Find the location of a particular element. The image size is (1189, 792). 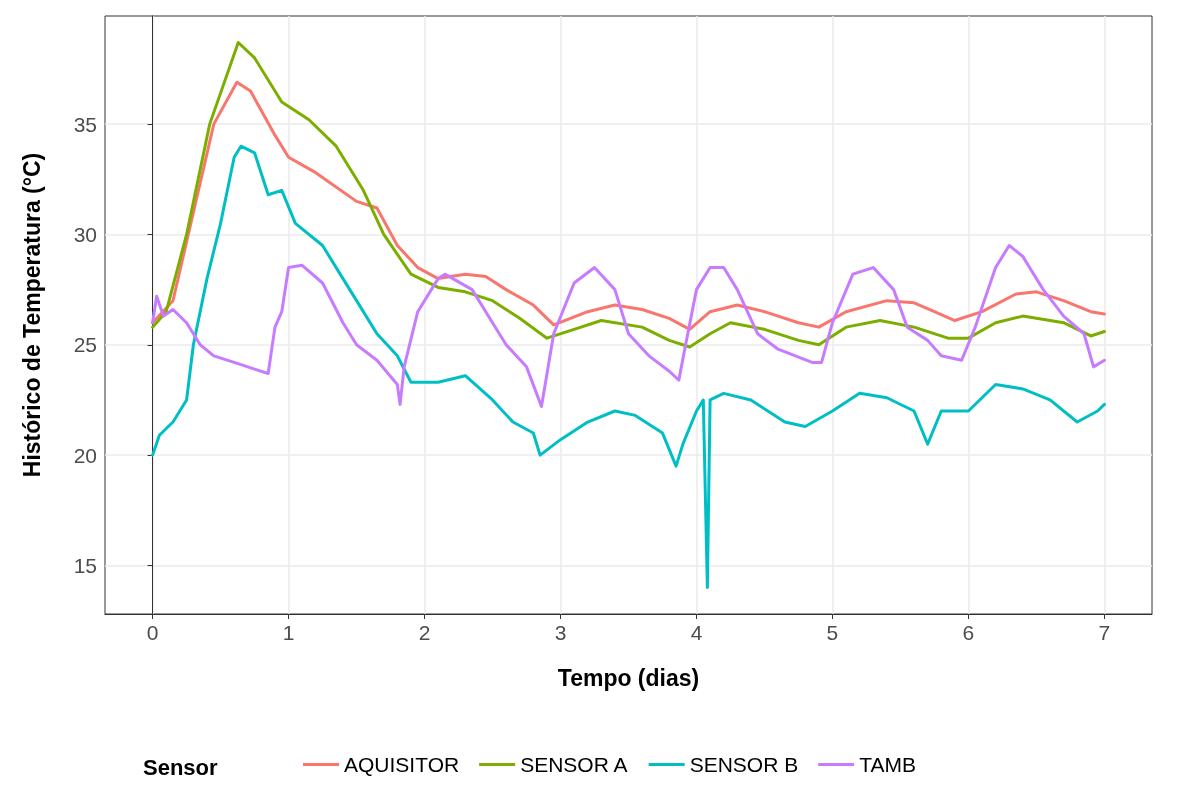

legend-label: SENSOR B is located at coordinates (744, 764).